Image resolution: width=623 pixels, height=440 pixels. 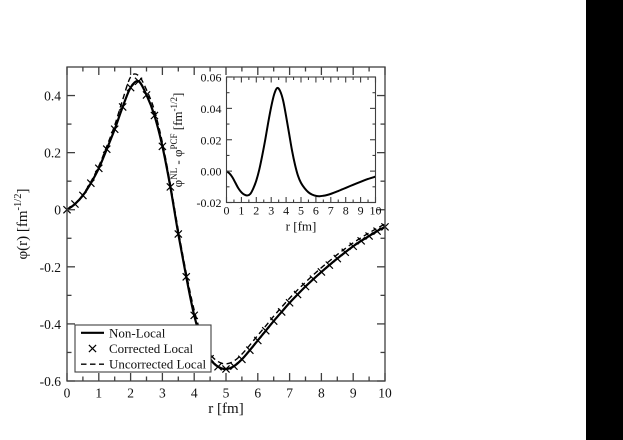 I want to click on legend-entry-corrected-local: Corrected Local, so click(x=140, y=348).